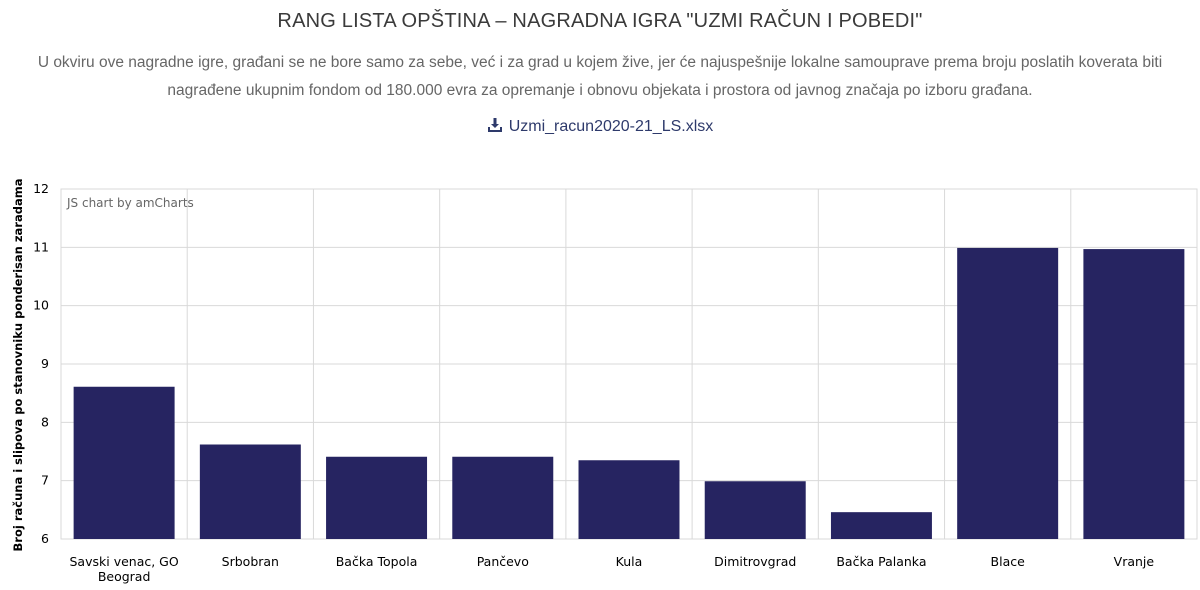 The width and height of the screenshot is (1200, 590). I want to click on y-tick-label: 9, so click(45, 363).